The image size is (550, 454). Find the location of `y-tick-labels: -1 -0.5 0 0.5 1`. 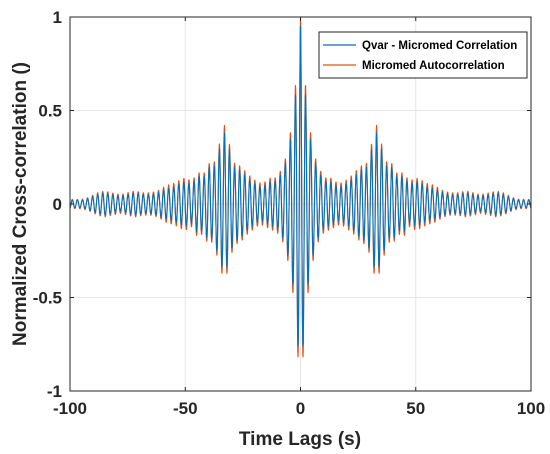

y-tick-labels: -1 -0.5 0 0.5 1 is located at coordinates (47, 204).